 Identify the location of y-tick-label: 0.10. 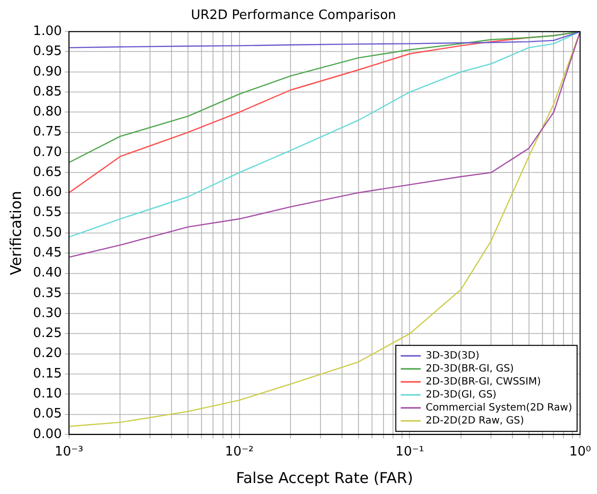
(47, 394).